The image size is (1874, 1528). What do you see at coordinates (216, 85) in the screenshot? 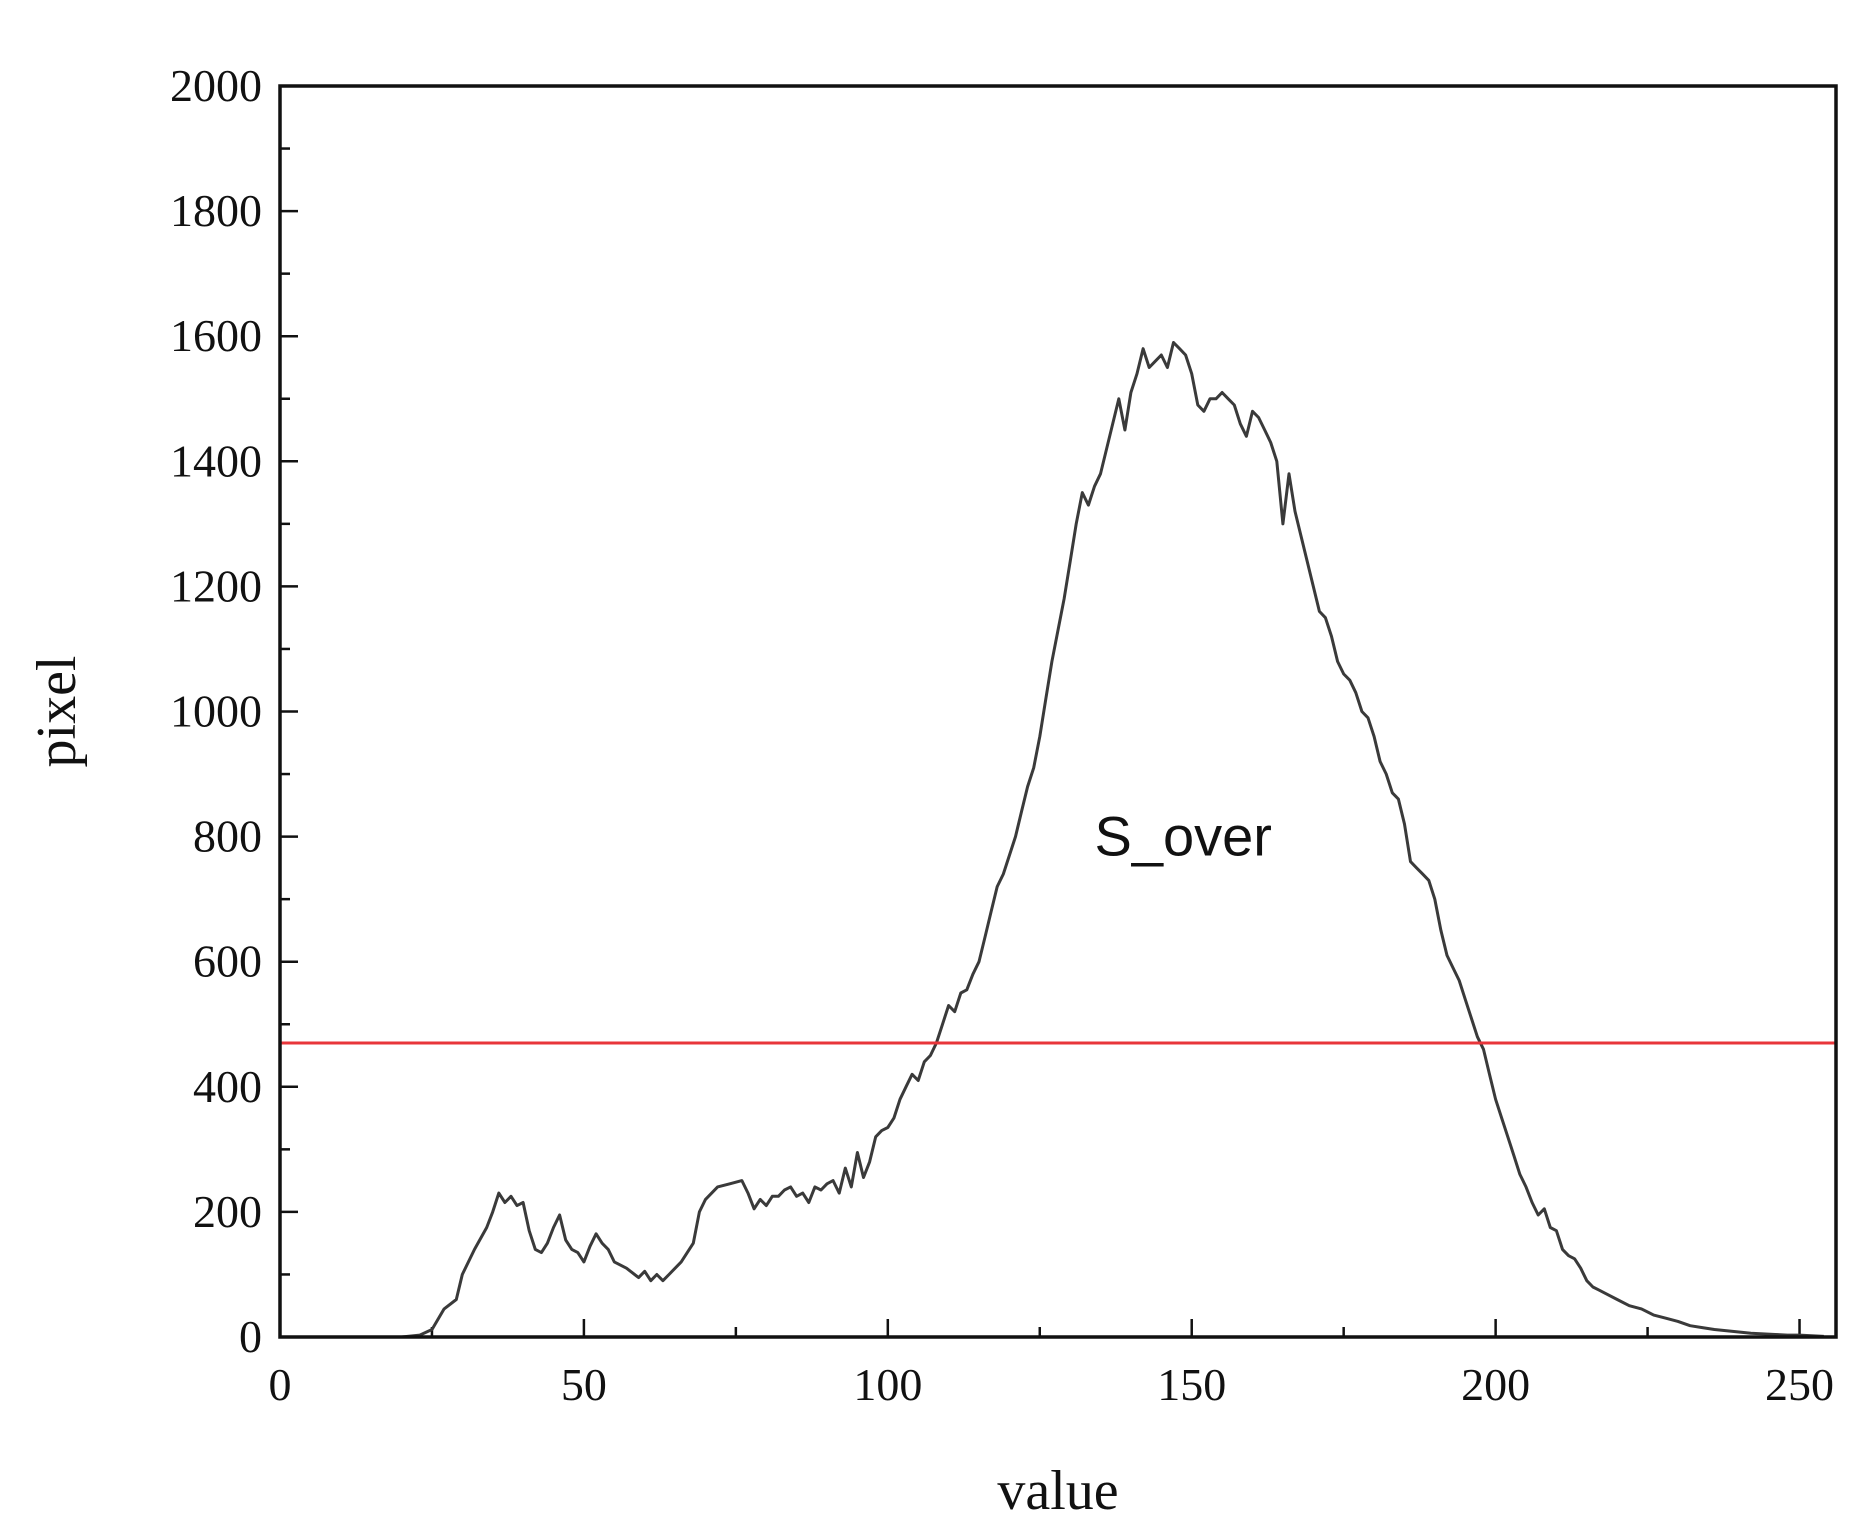
I see `y-tick-label: 2000` at bounding box center [216, 85].